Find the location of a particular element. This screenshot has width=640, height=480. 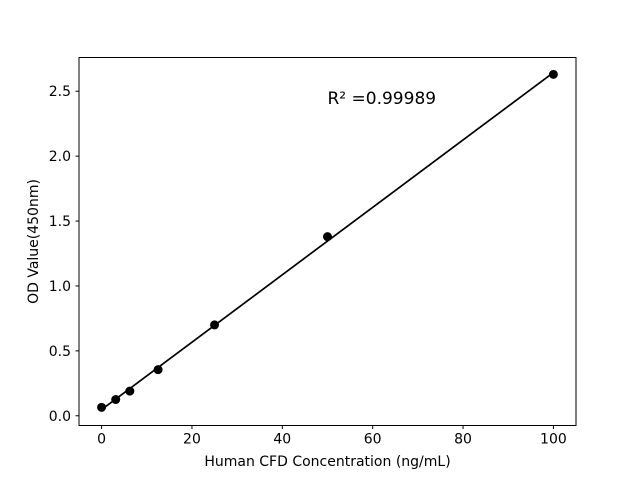

x-tick-label: 20 is located at coordinates (192, 440).